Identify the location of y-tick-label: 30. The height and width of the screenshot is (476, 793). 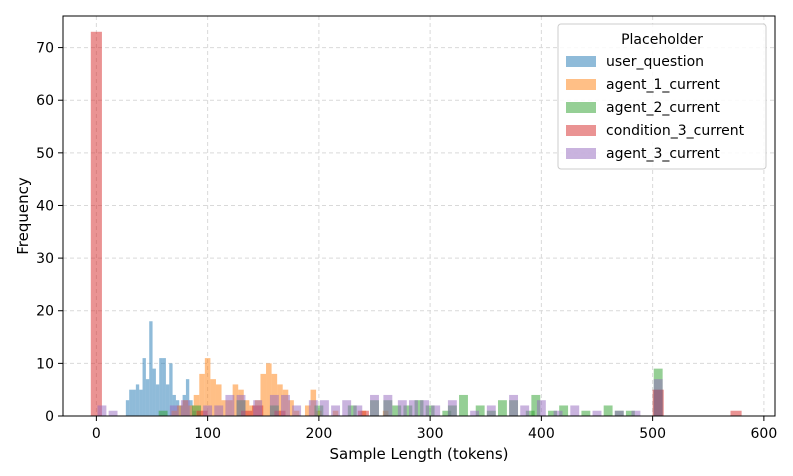
(45, 259).